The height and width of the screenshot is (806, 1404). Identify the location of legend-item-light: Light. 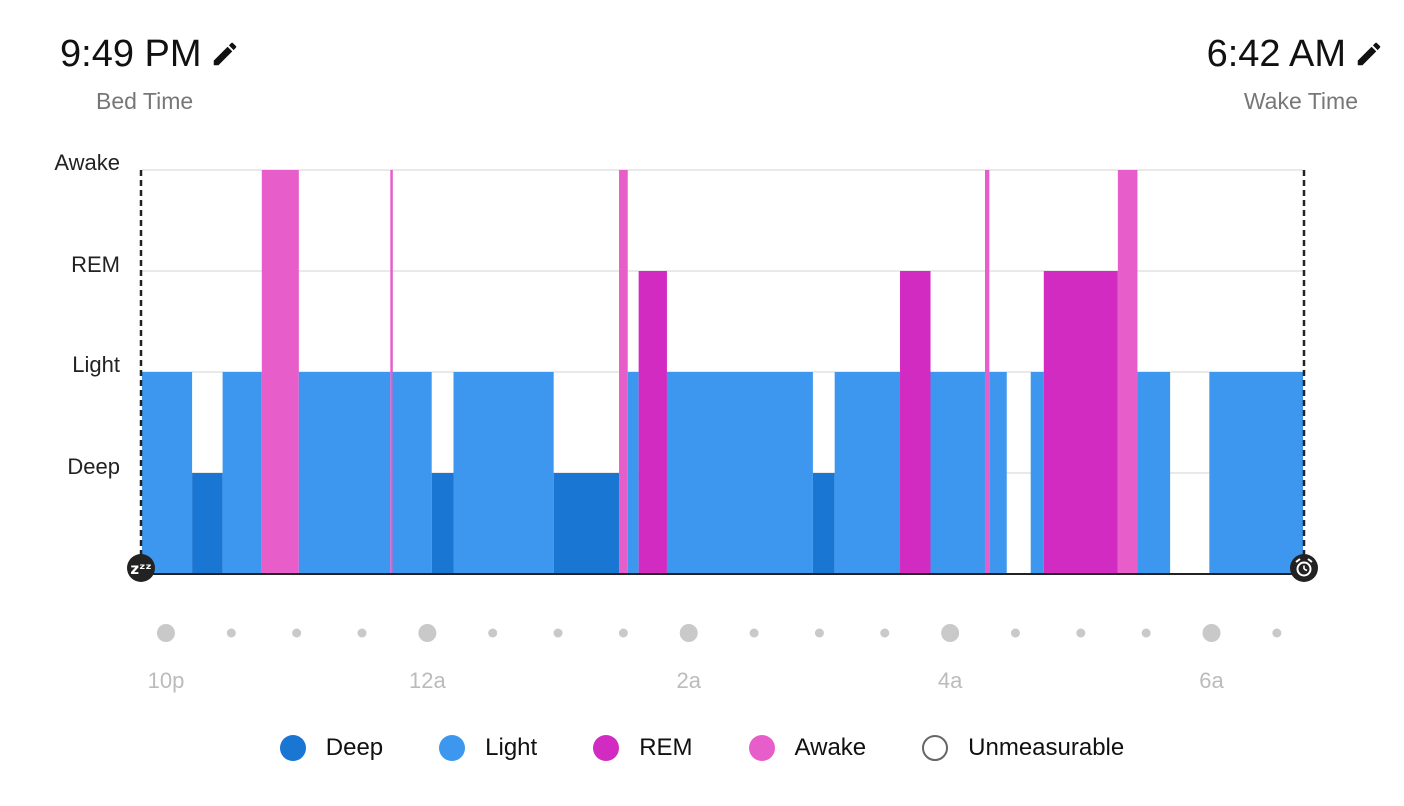
(488, 748).